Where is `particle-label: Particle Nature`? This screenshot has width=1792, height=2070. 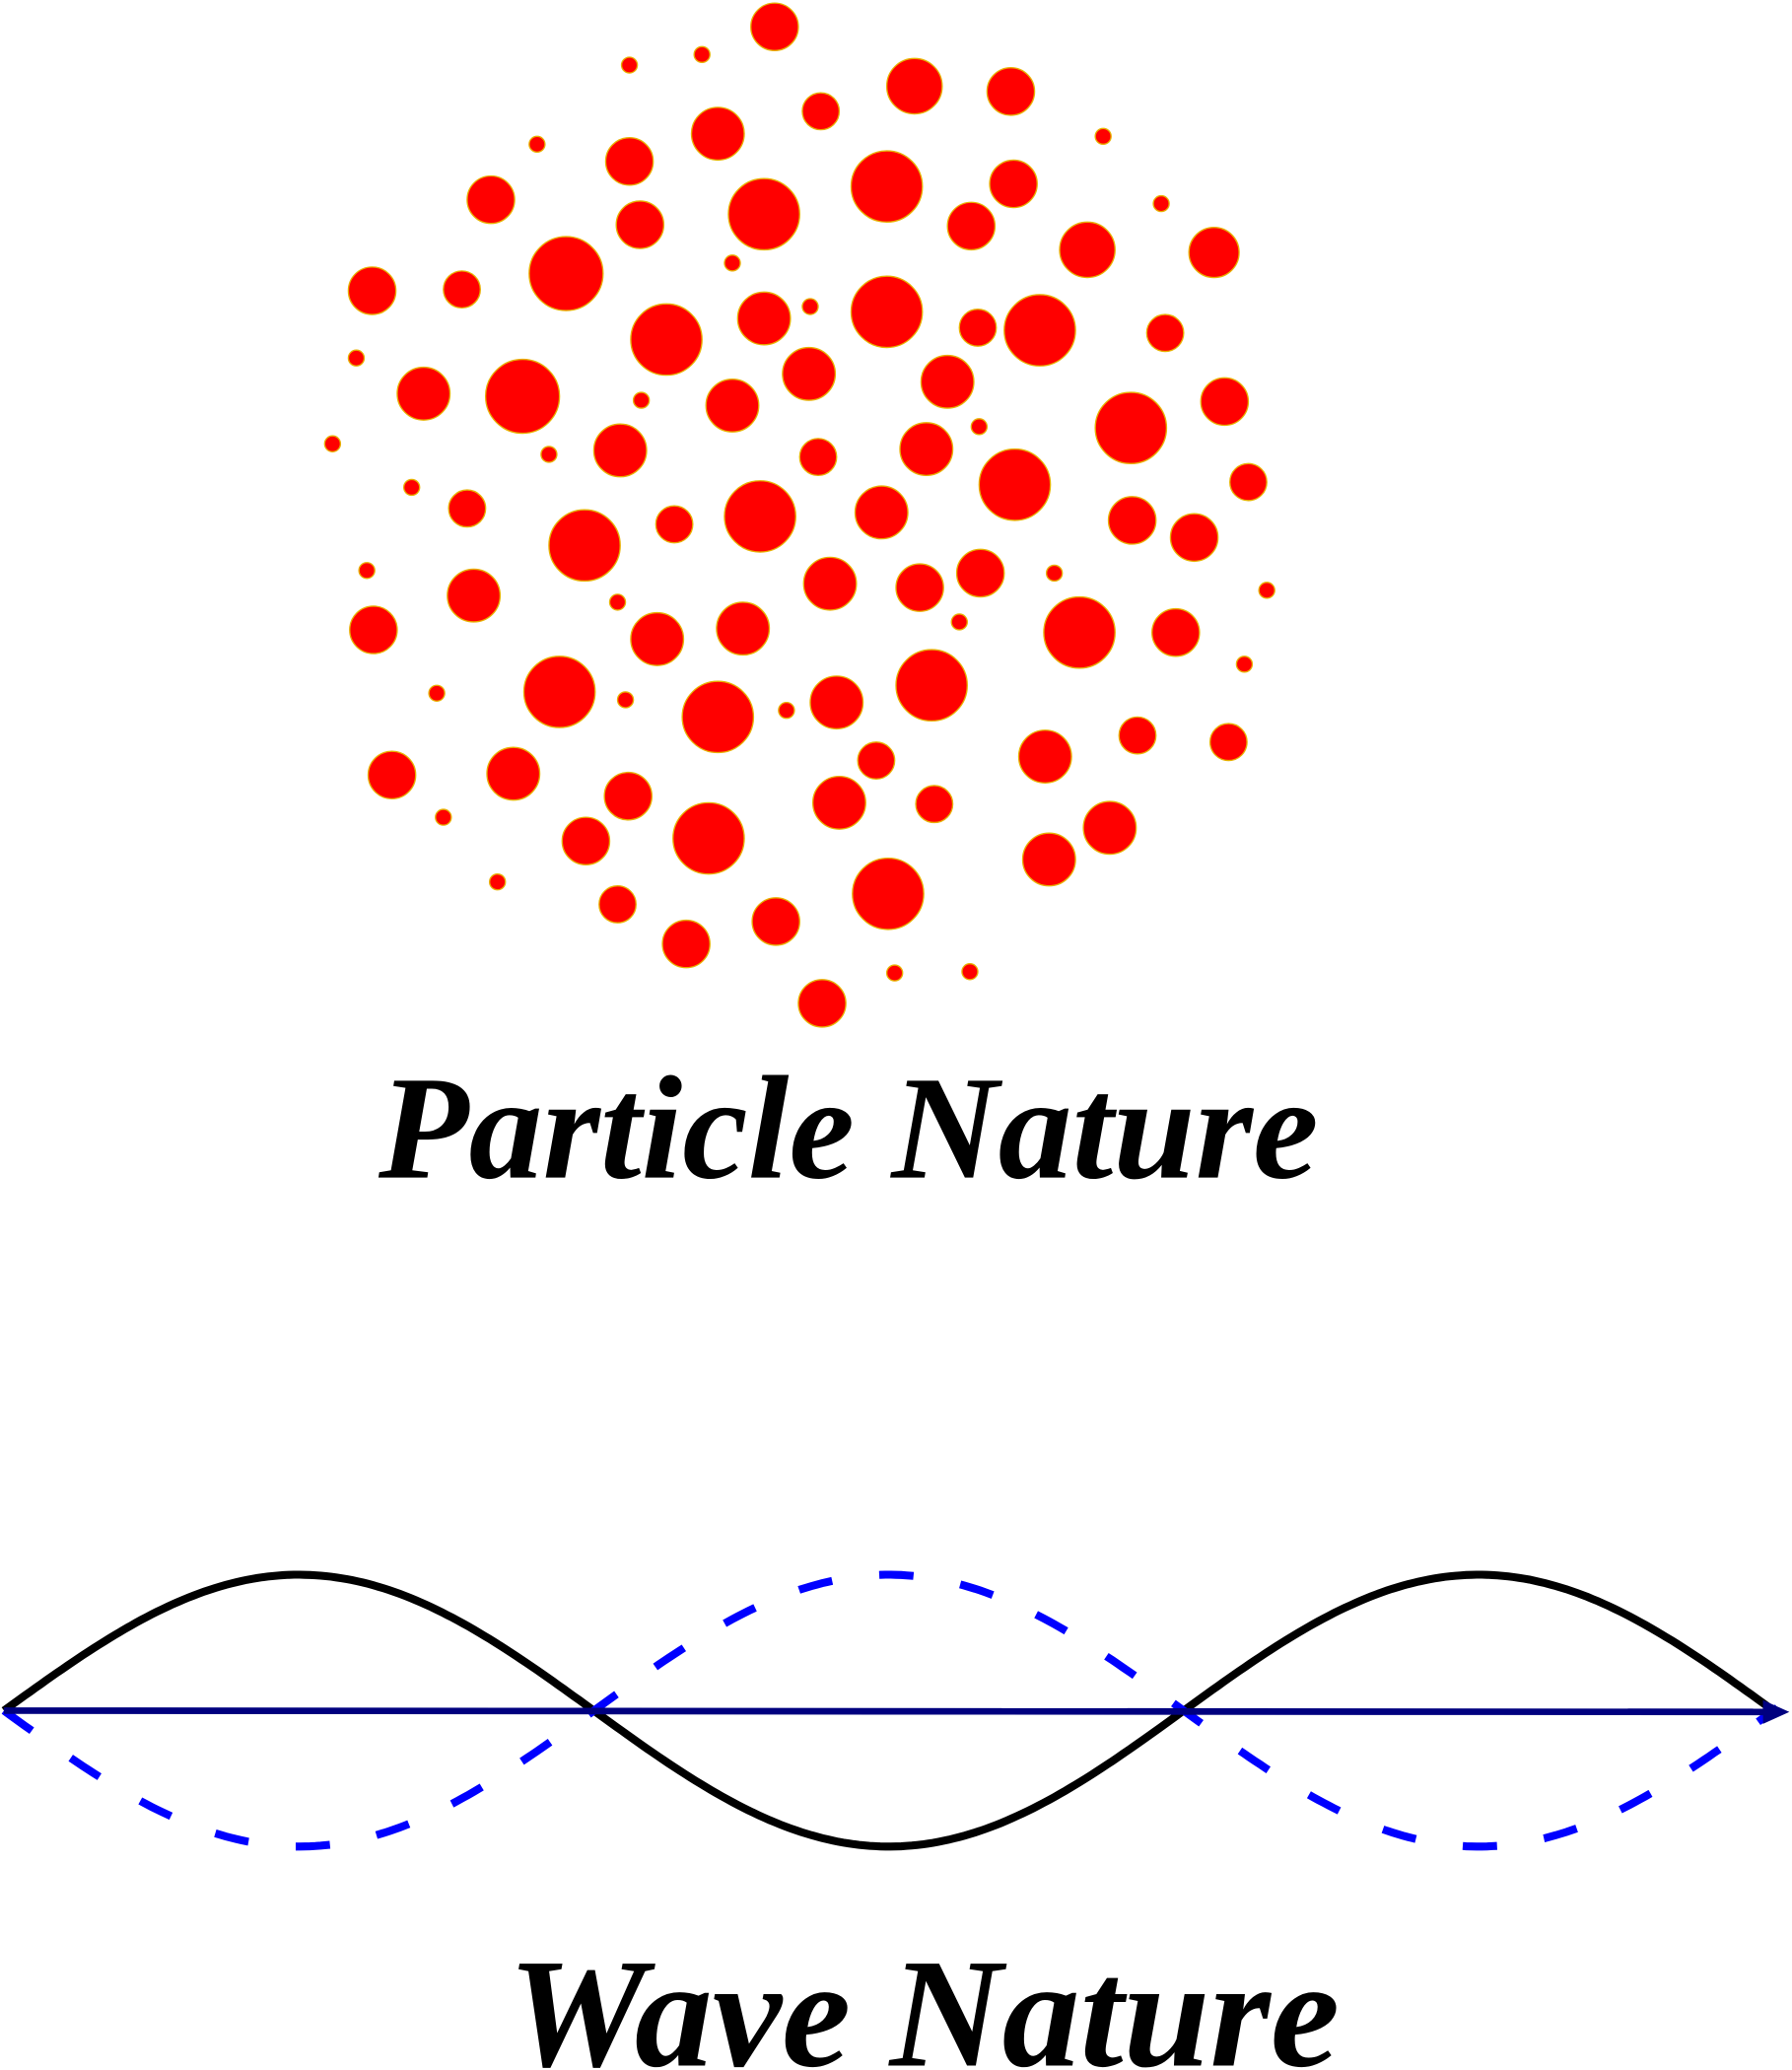
particle-label: Particle Nature is located at coordinates (849, 1129).